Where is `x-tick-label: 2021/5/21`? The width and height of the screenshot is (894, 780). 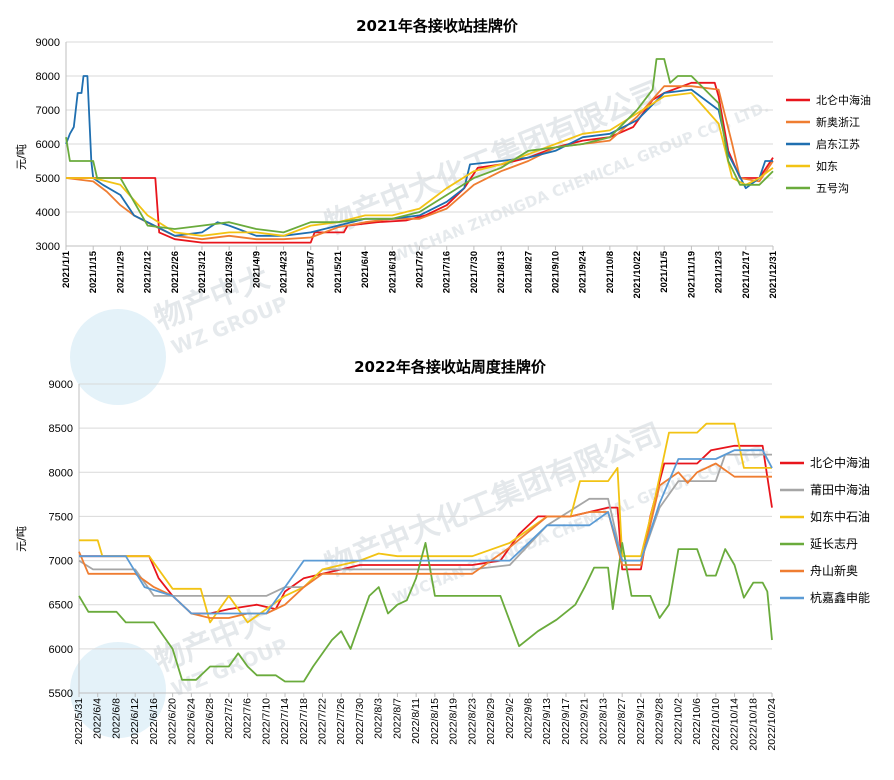 x-tick-label: 2021/5/21 is located at coordinates (338, 271).